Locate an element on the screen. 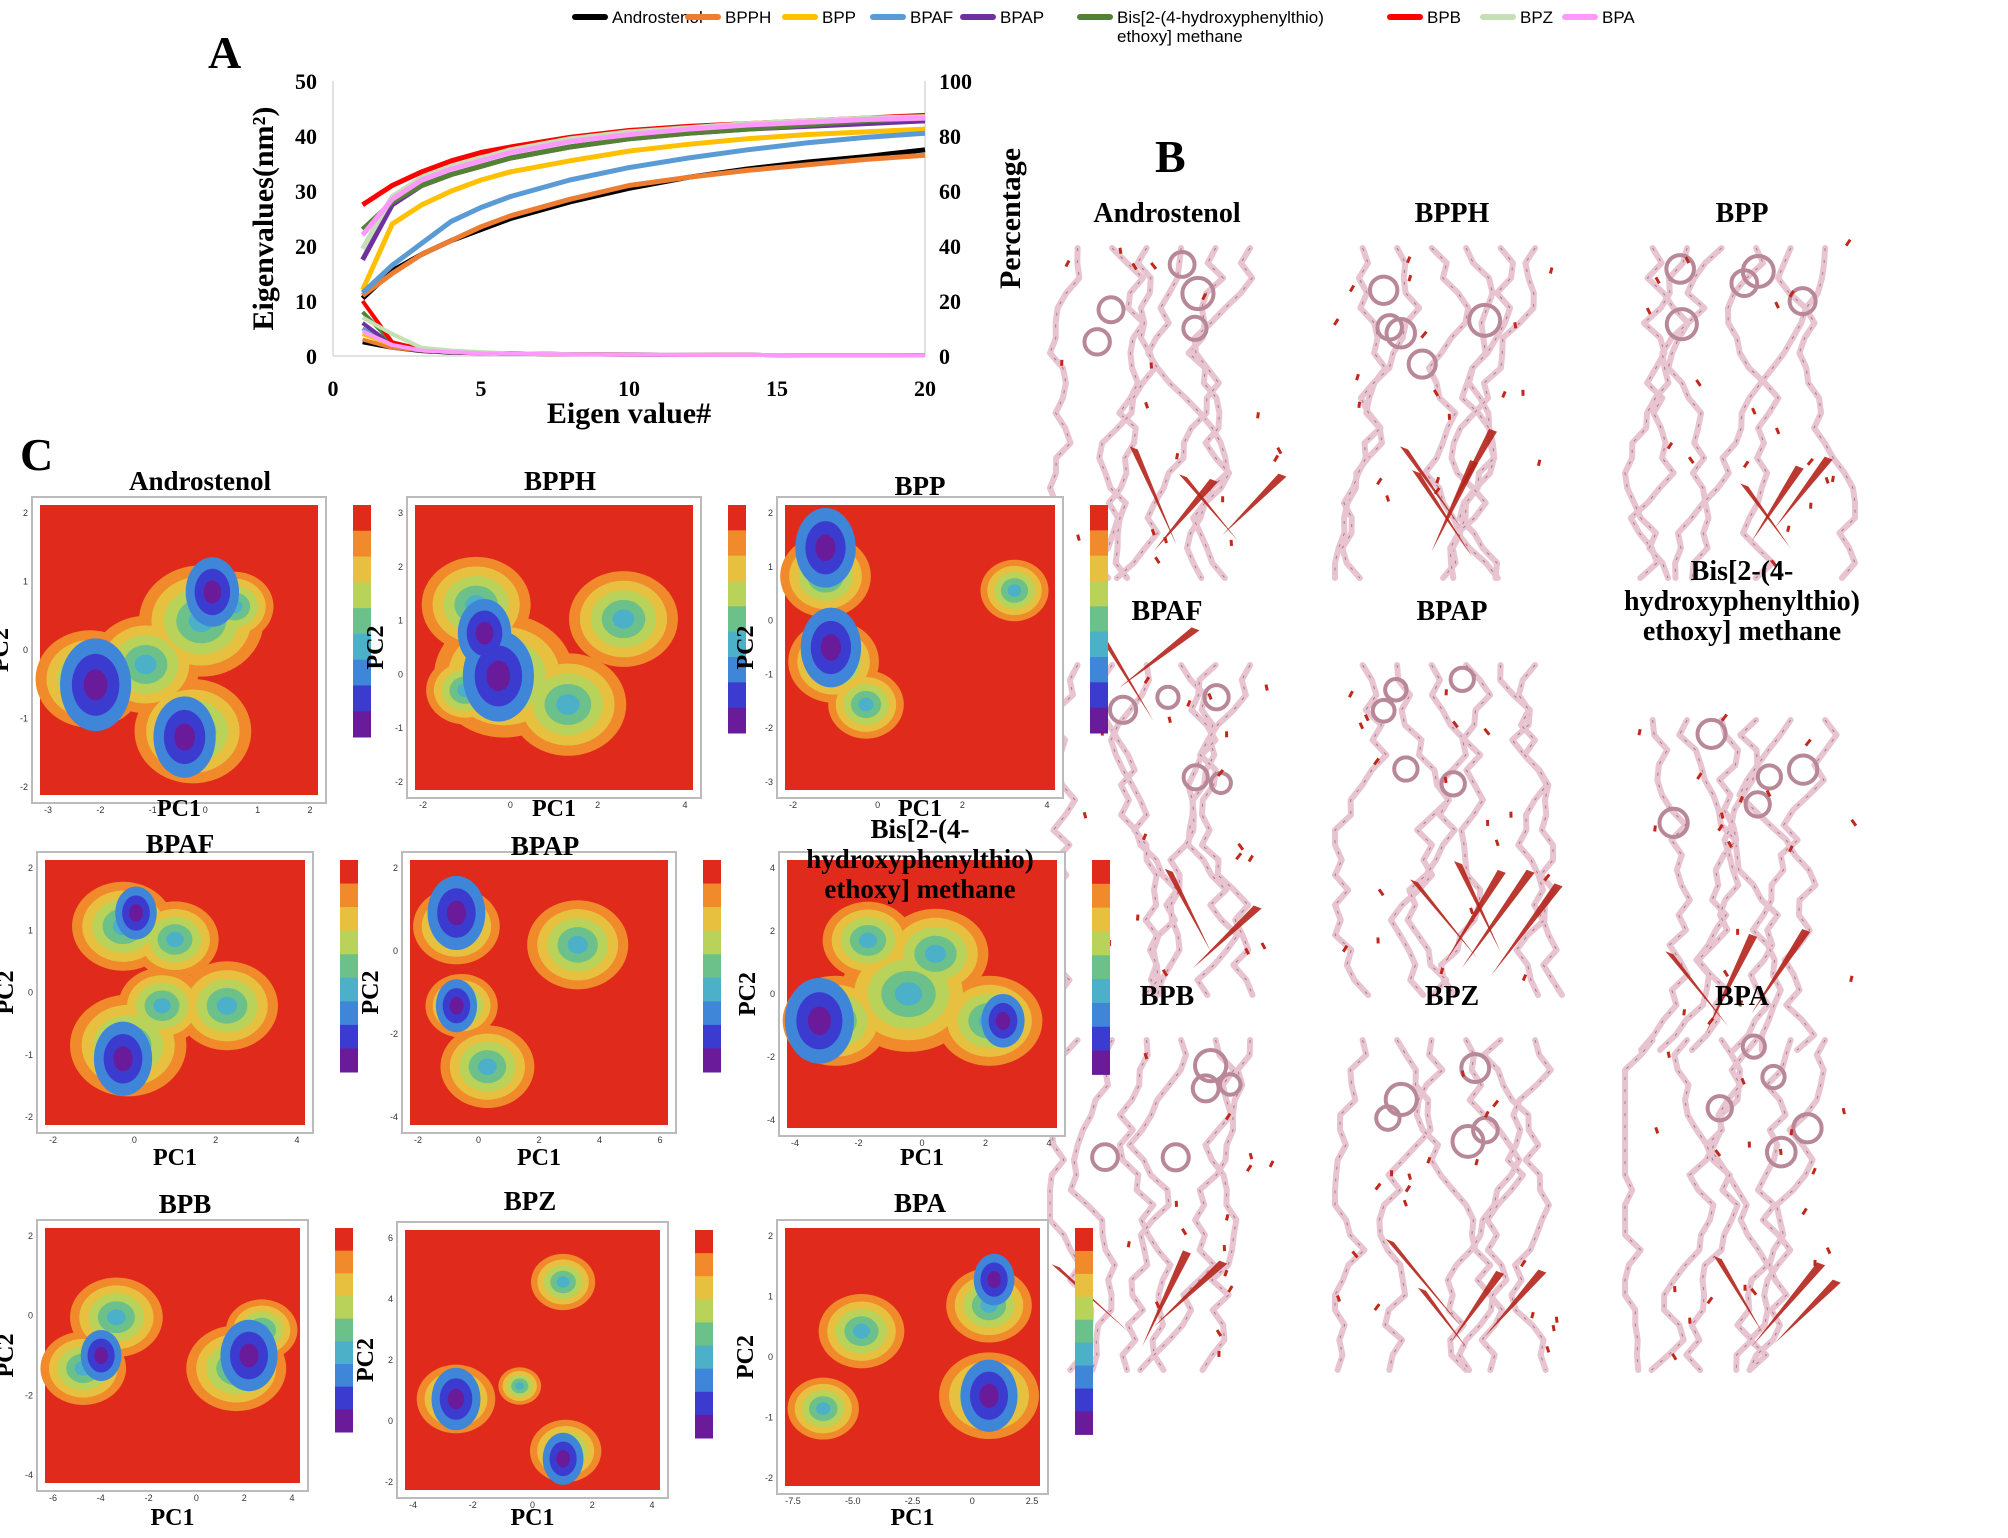 Image resolution: width=2008 pixels, height=1538 pixels. structure-title: BPAF is located at coordinates (1166, 611).